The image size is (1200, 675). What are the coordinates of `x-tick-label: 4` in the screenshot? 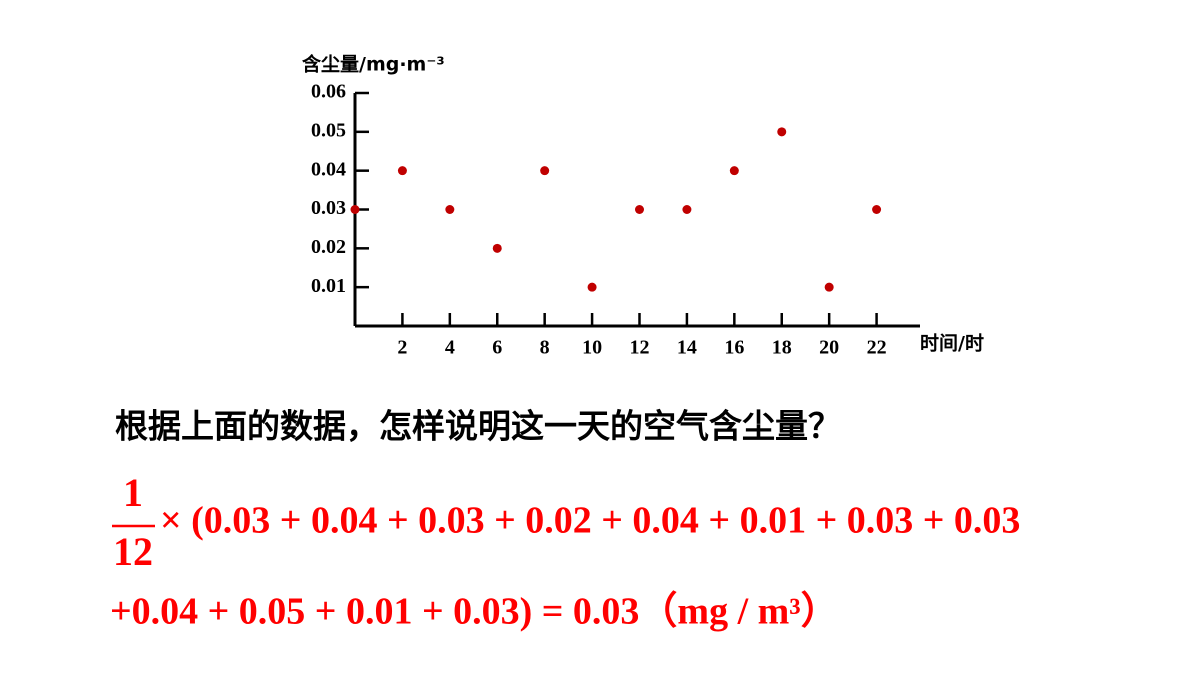 It's located at (450, 348).